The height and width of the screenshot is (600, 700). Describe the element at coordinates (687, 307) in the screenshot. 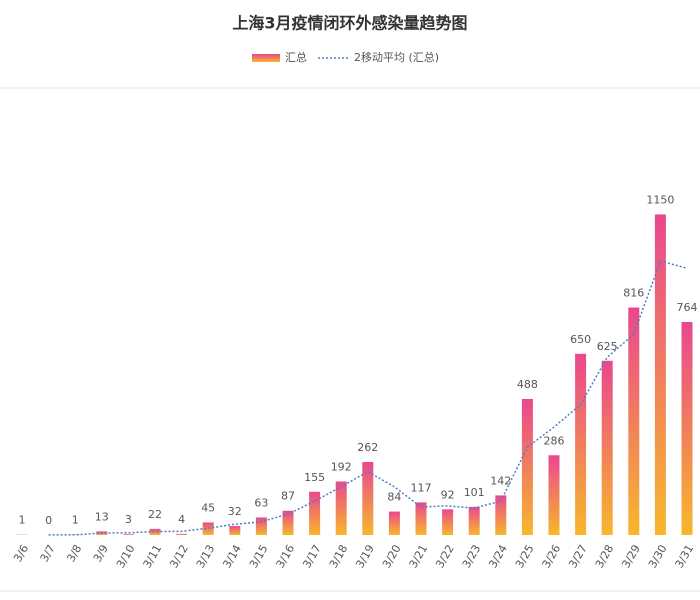

I see `data-label: 764` at that location.